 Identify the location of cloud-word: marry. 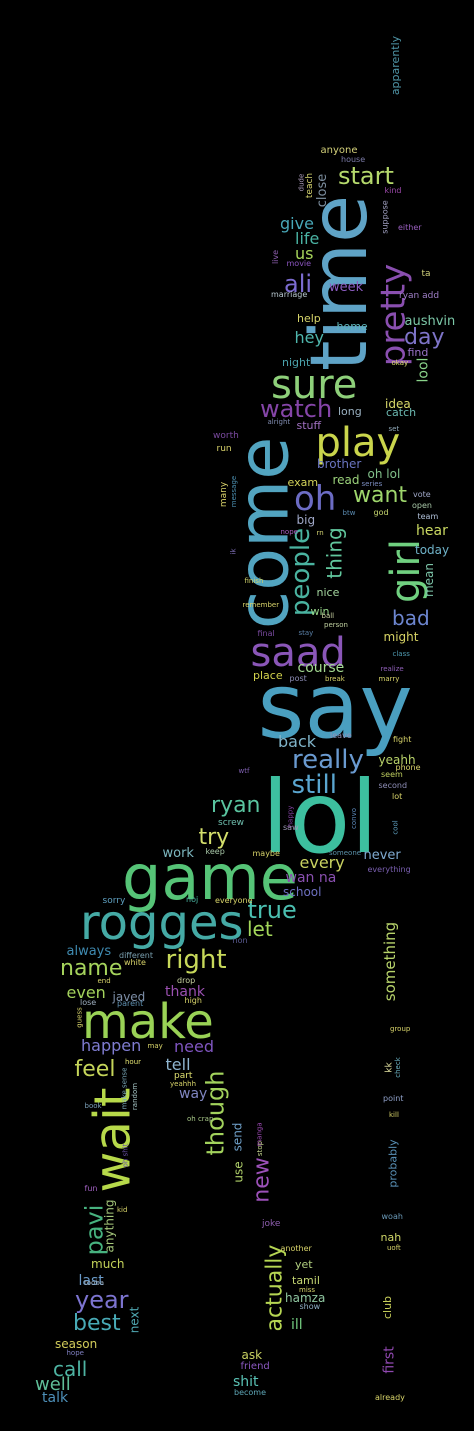
(389, 678).